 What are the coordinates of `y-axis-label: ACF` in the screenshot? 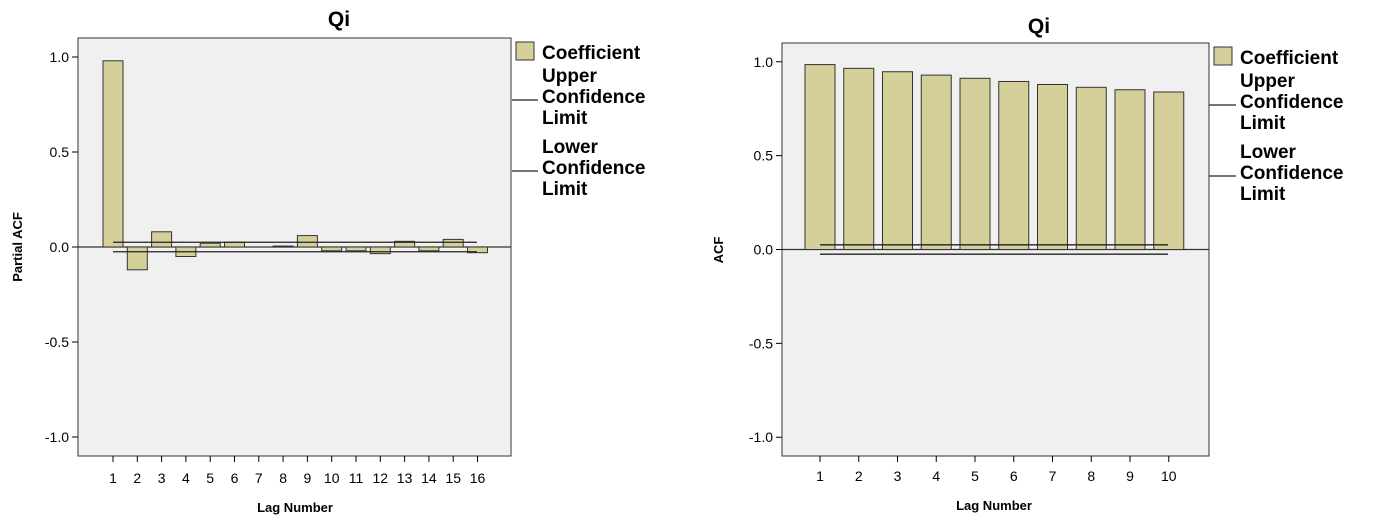 It's located at (718, 250).